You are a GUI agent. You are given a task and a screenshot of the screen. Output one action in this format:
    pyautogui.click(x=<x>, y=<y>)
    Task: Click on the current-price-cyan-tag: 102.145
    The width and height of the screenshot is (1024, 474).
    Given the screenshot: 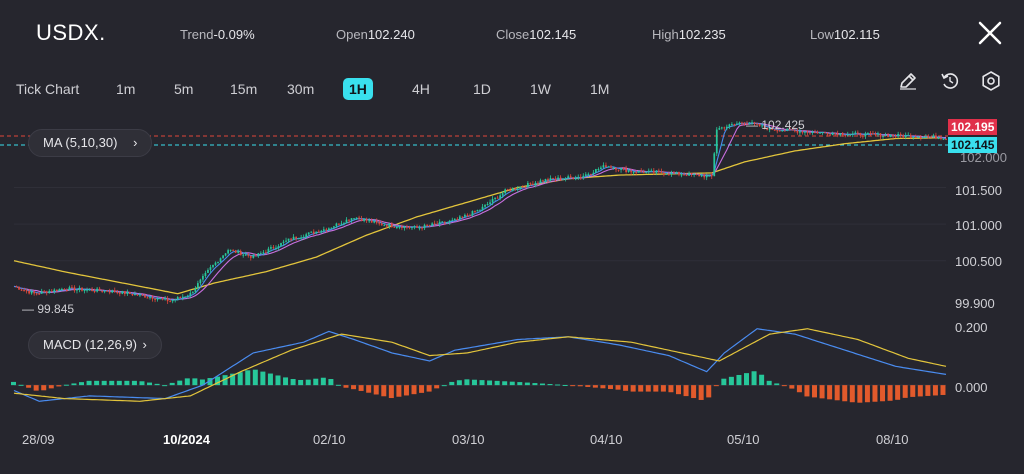 What is the action you would take?
    pyautogui.click(x=973, y=145)
    